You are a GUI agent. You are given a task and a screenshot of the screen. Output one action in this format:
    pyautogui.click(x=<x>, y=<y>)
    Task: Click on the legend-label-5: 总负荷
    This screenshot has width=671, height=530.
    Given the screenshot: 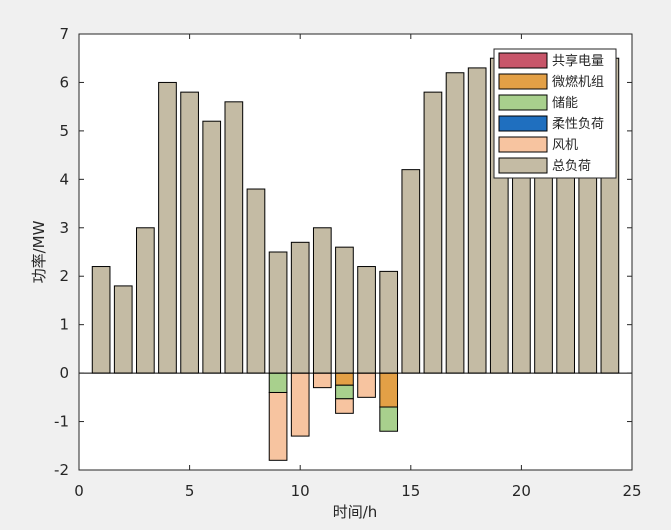 What is the action you would take?
    pyautogui.click(x=571, y=166)
    